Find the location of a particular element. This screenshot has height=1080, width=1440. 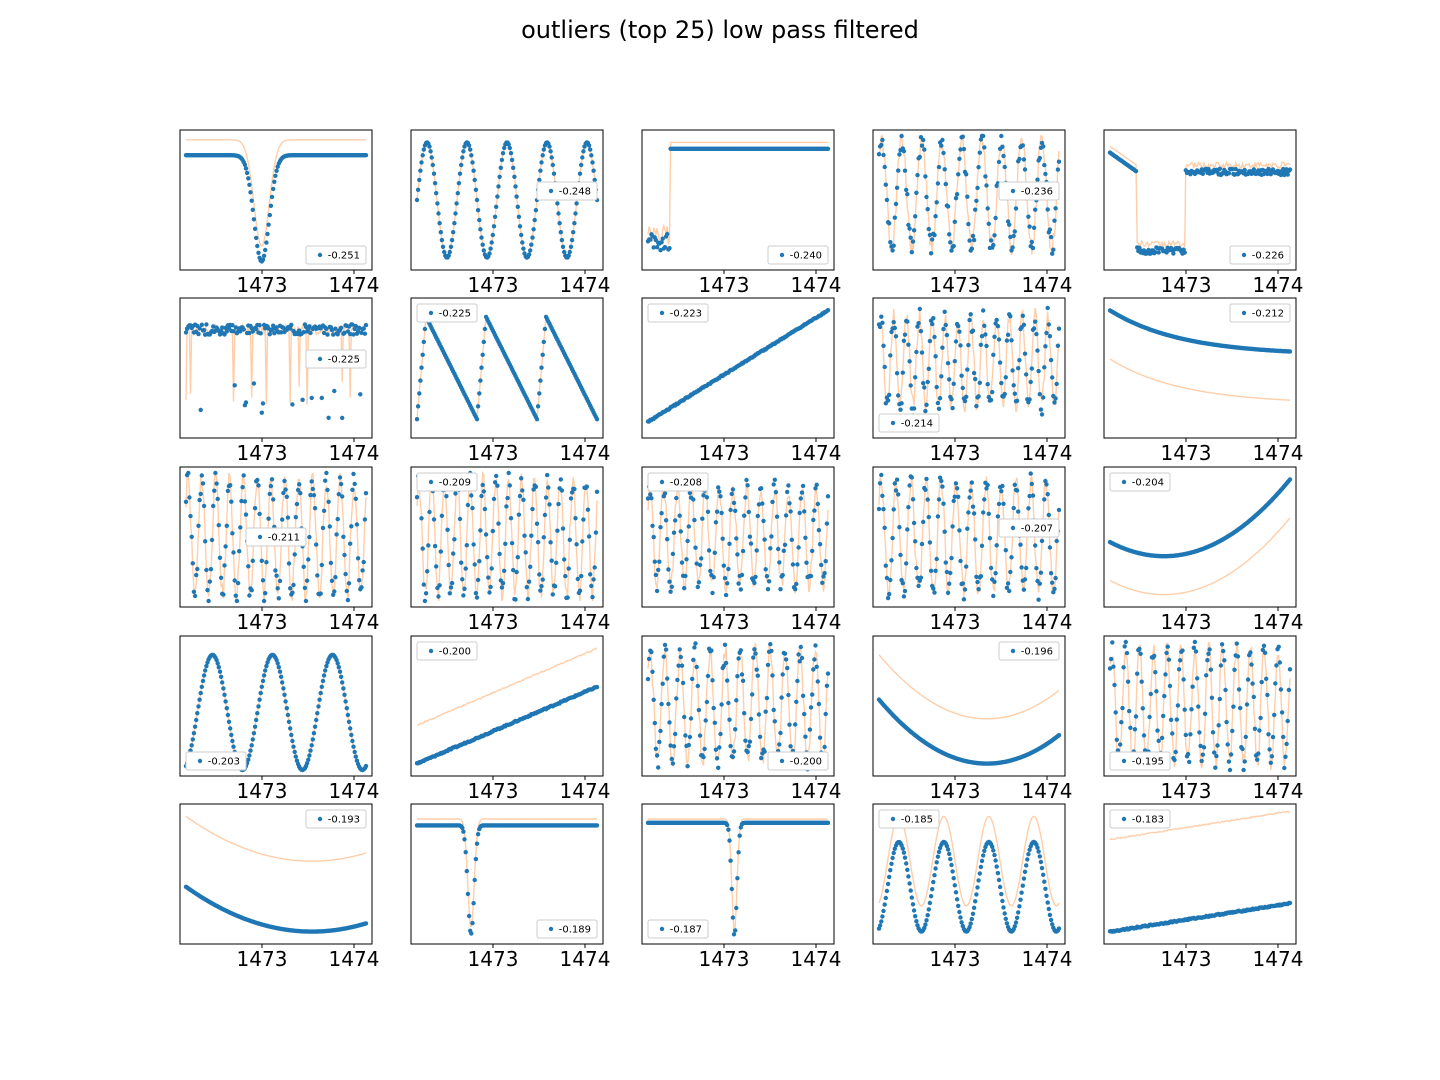

x-tick-label: 1473 is located at coordinates (493, 791).